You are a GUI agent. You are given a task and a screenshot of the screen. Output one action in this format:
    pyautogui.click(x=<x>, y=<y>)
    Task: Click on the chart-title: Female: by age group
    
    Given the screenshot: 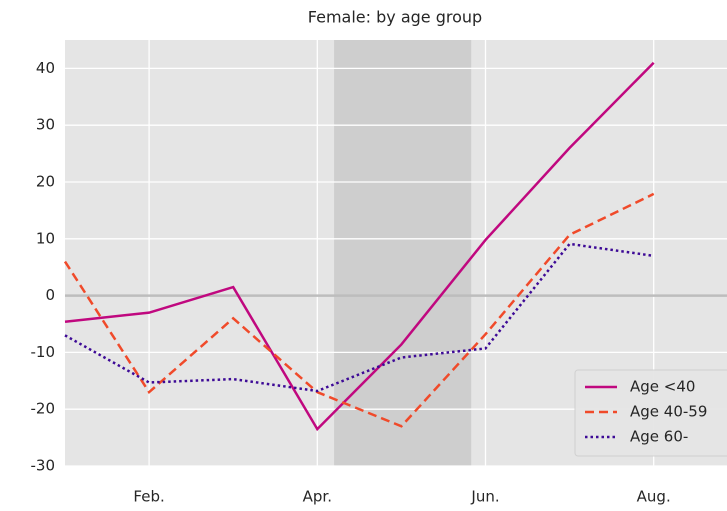 What is the action you would take?
    pyautogui.click(x=395, y=17)
    